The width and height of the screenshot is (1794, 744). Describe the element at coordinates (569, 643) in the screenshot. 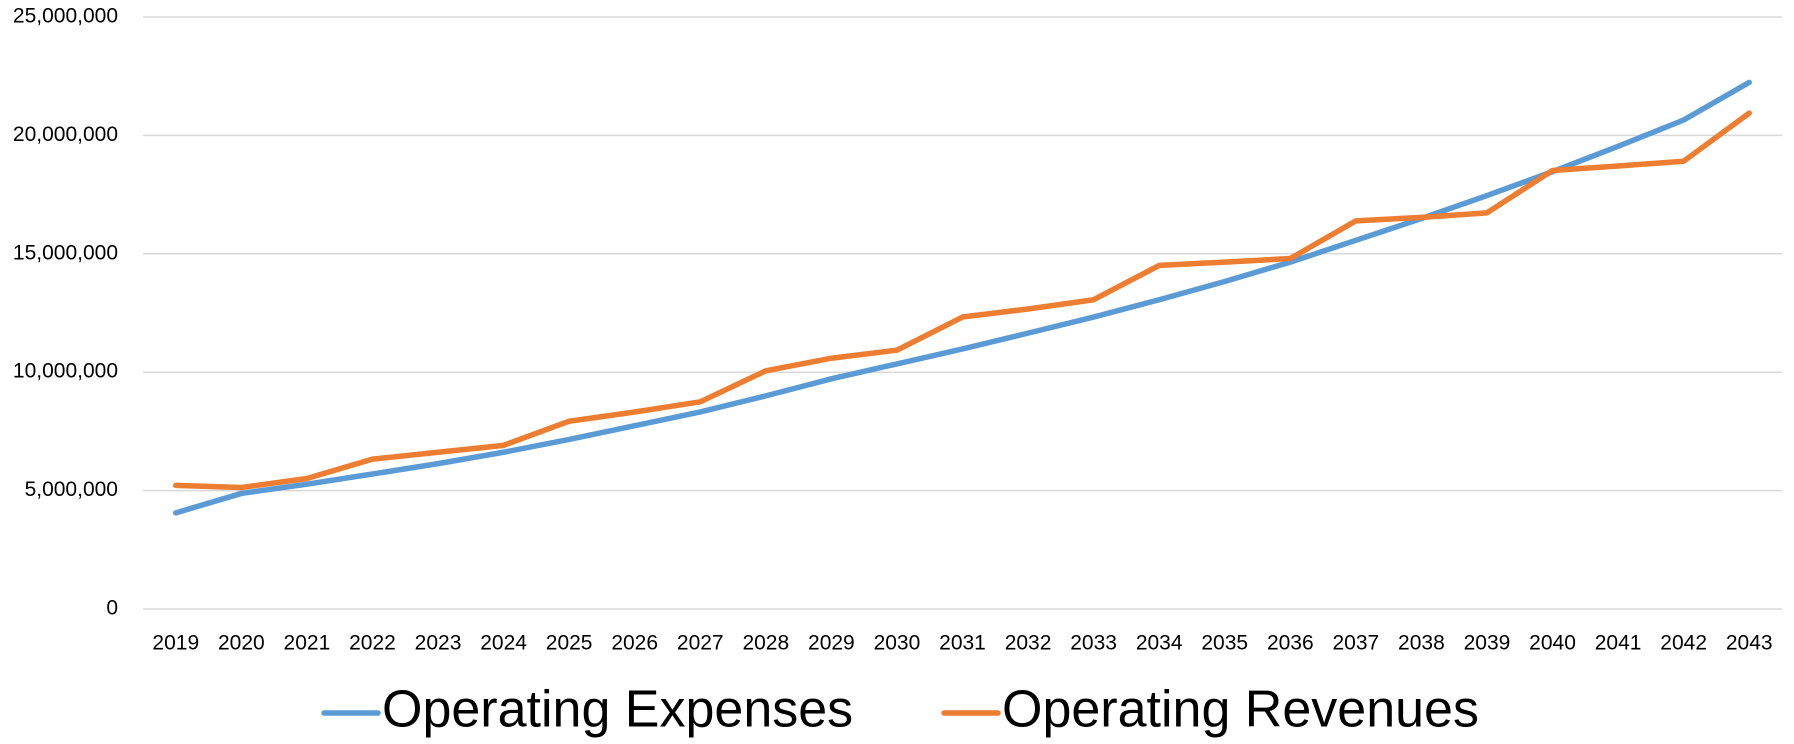

I see `x-tick-label: 2025` at that location.